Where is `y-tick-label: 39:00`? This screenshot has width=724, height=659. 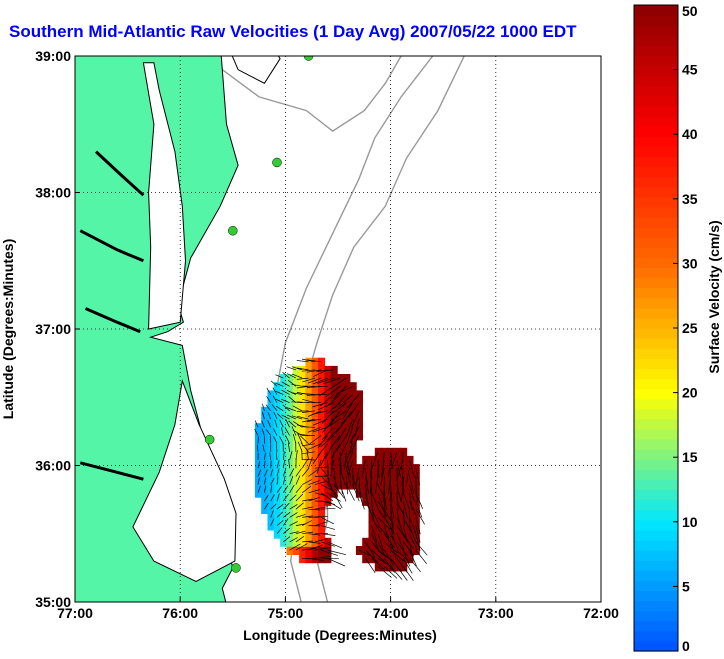 y-tick-label: 39:00 is located at coordinates (53, 56).